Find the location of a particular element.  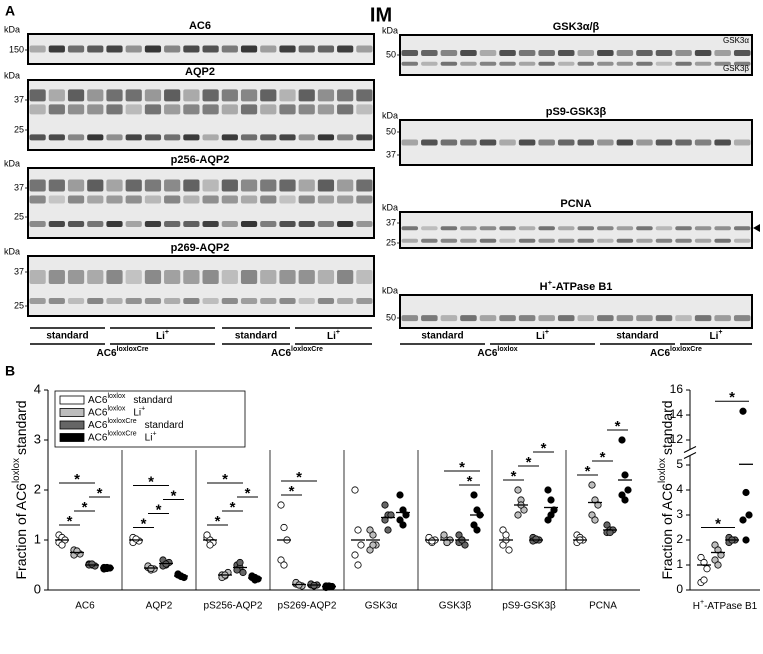

genotype-label: AC6loxloxCre is located at coordinates (123, 352).